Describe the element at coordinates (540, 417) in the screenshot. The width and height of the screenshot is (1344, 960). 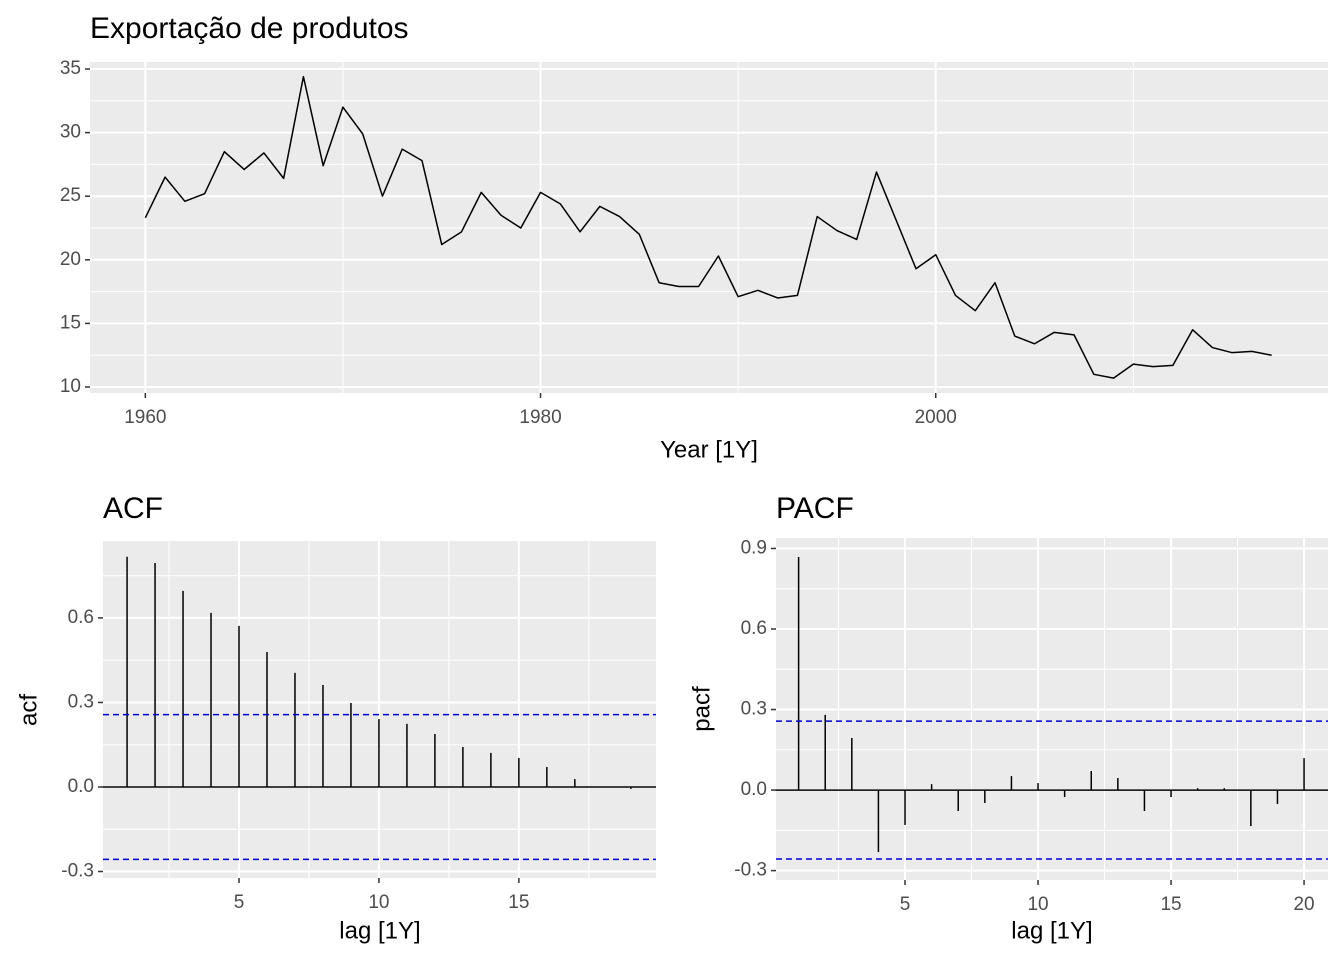
I see `x-tick-label: 1980` at that location.